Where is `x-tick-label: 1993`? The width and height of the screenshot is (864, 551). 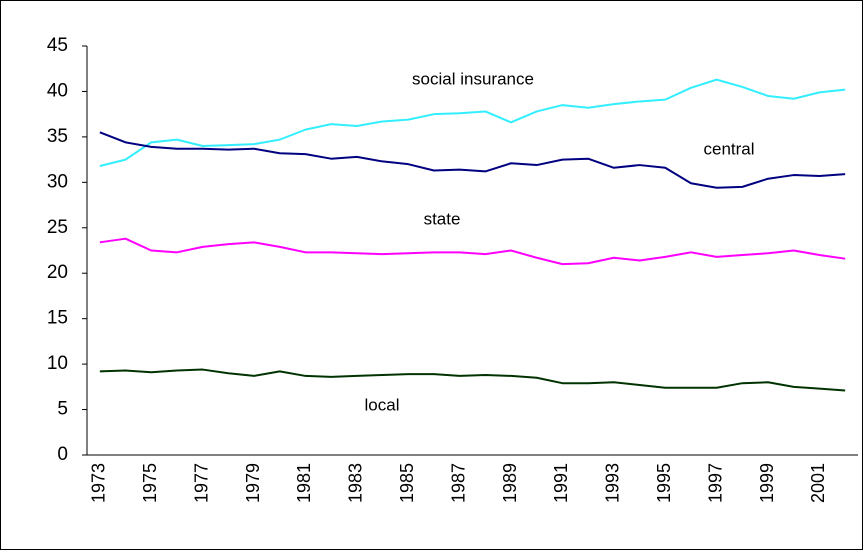 x-tick-label: 1993 is located at coordinates (613, 483).